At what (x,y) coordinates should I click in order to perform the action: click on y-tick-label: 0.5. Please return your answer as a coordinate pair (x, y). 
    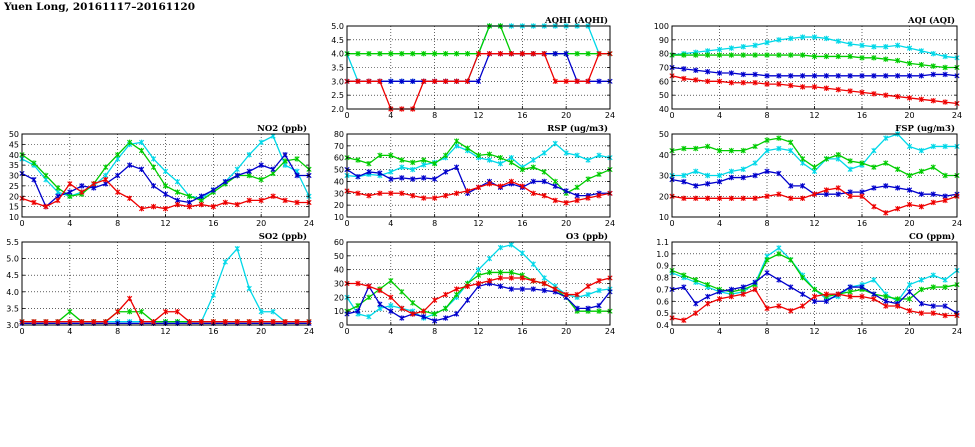
    Looking at the image, I should click on (662, 313).